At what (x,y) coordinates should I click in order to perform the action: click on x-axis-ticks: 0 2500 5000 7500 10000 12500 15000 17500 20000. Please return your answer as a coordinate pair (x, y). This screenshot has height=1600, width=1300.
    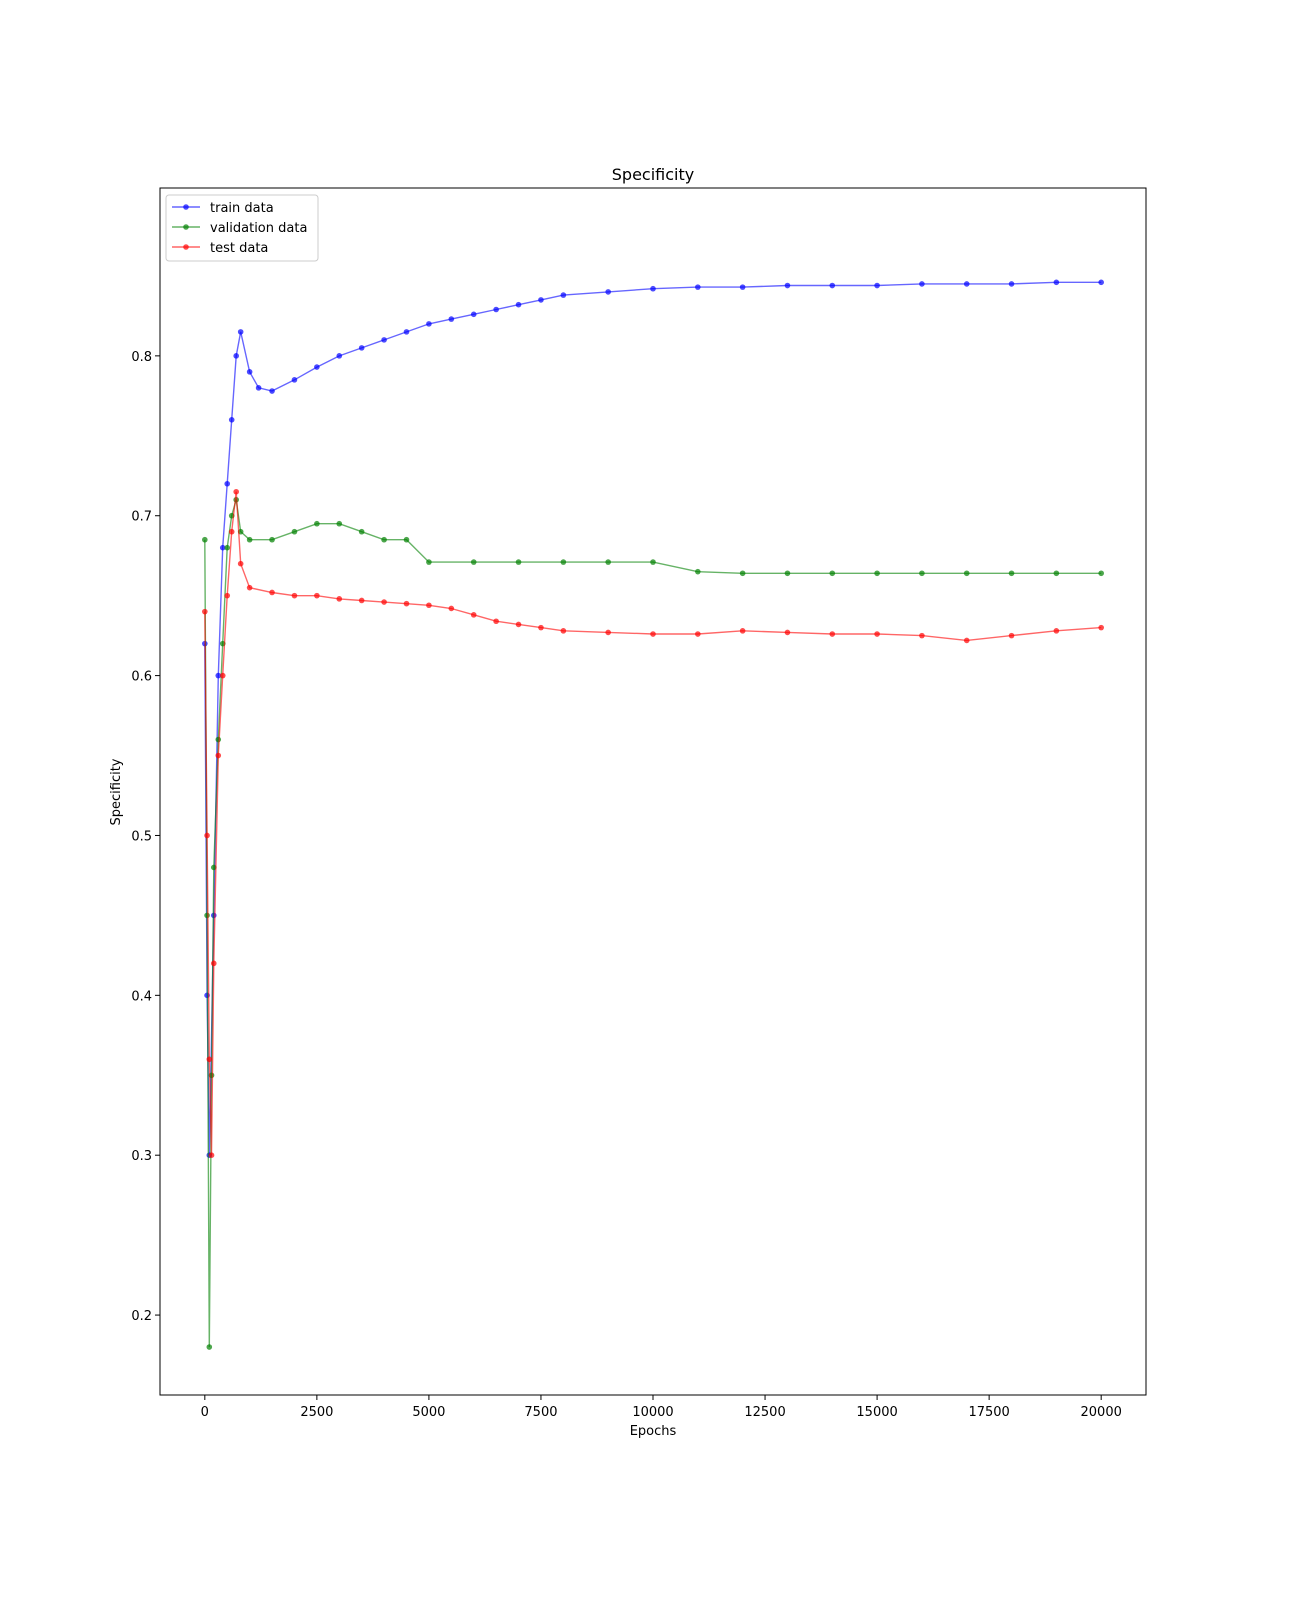
    Looking at the image, I should click on (661, 1407).